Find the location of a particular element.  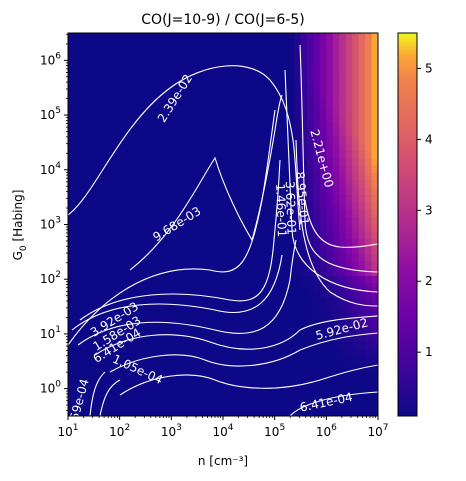

colorbar is located at coordinates (407, 224).